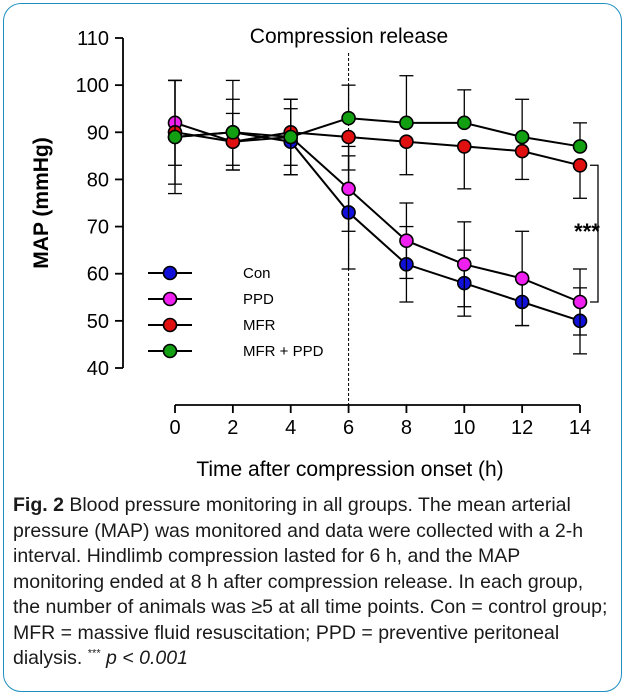 The width and height of the screenshot is (627, 697). What do you see at coordinates (92, 86) in the screenshot?
I see `y-tick-label-100: 100` at bounding box center [92, 86].